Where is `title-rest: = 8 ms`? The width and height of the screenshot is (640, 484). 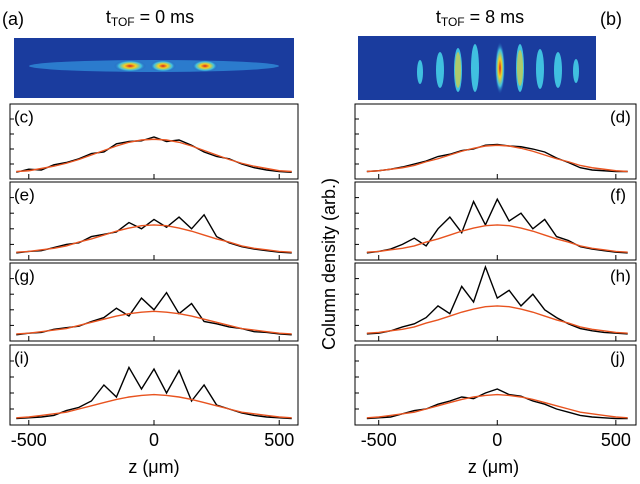
title-rest: = 8 ms is located at coordinates (495, 17).